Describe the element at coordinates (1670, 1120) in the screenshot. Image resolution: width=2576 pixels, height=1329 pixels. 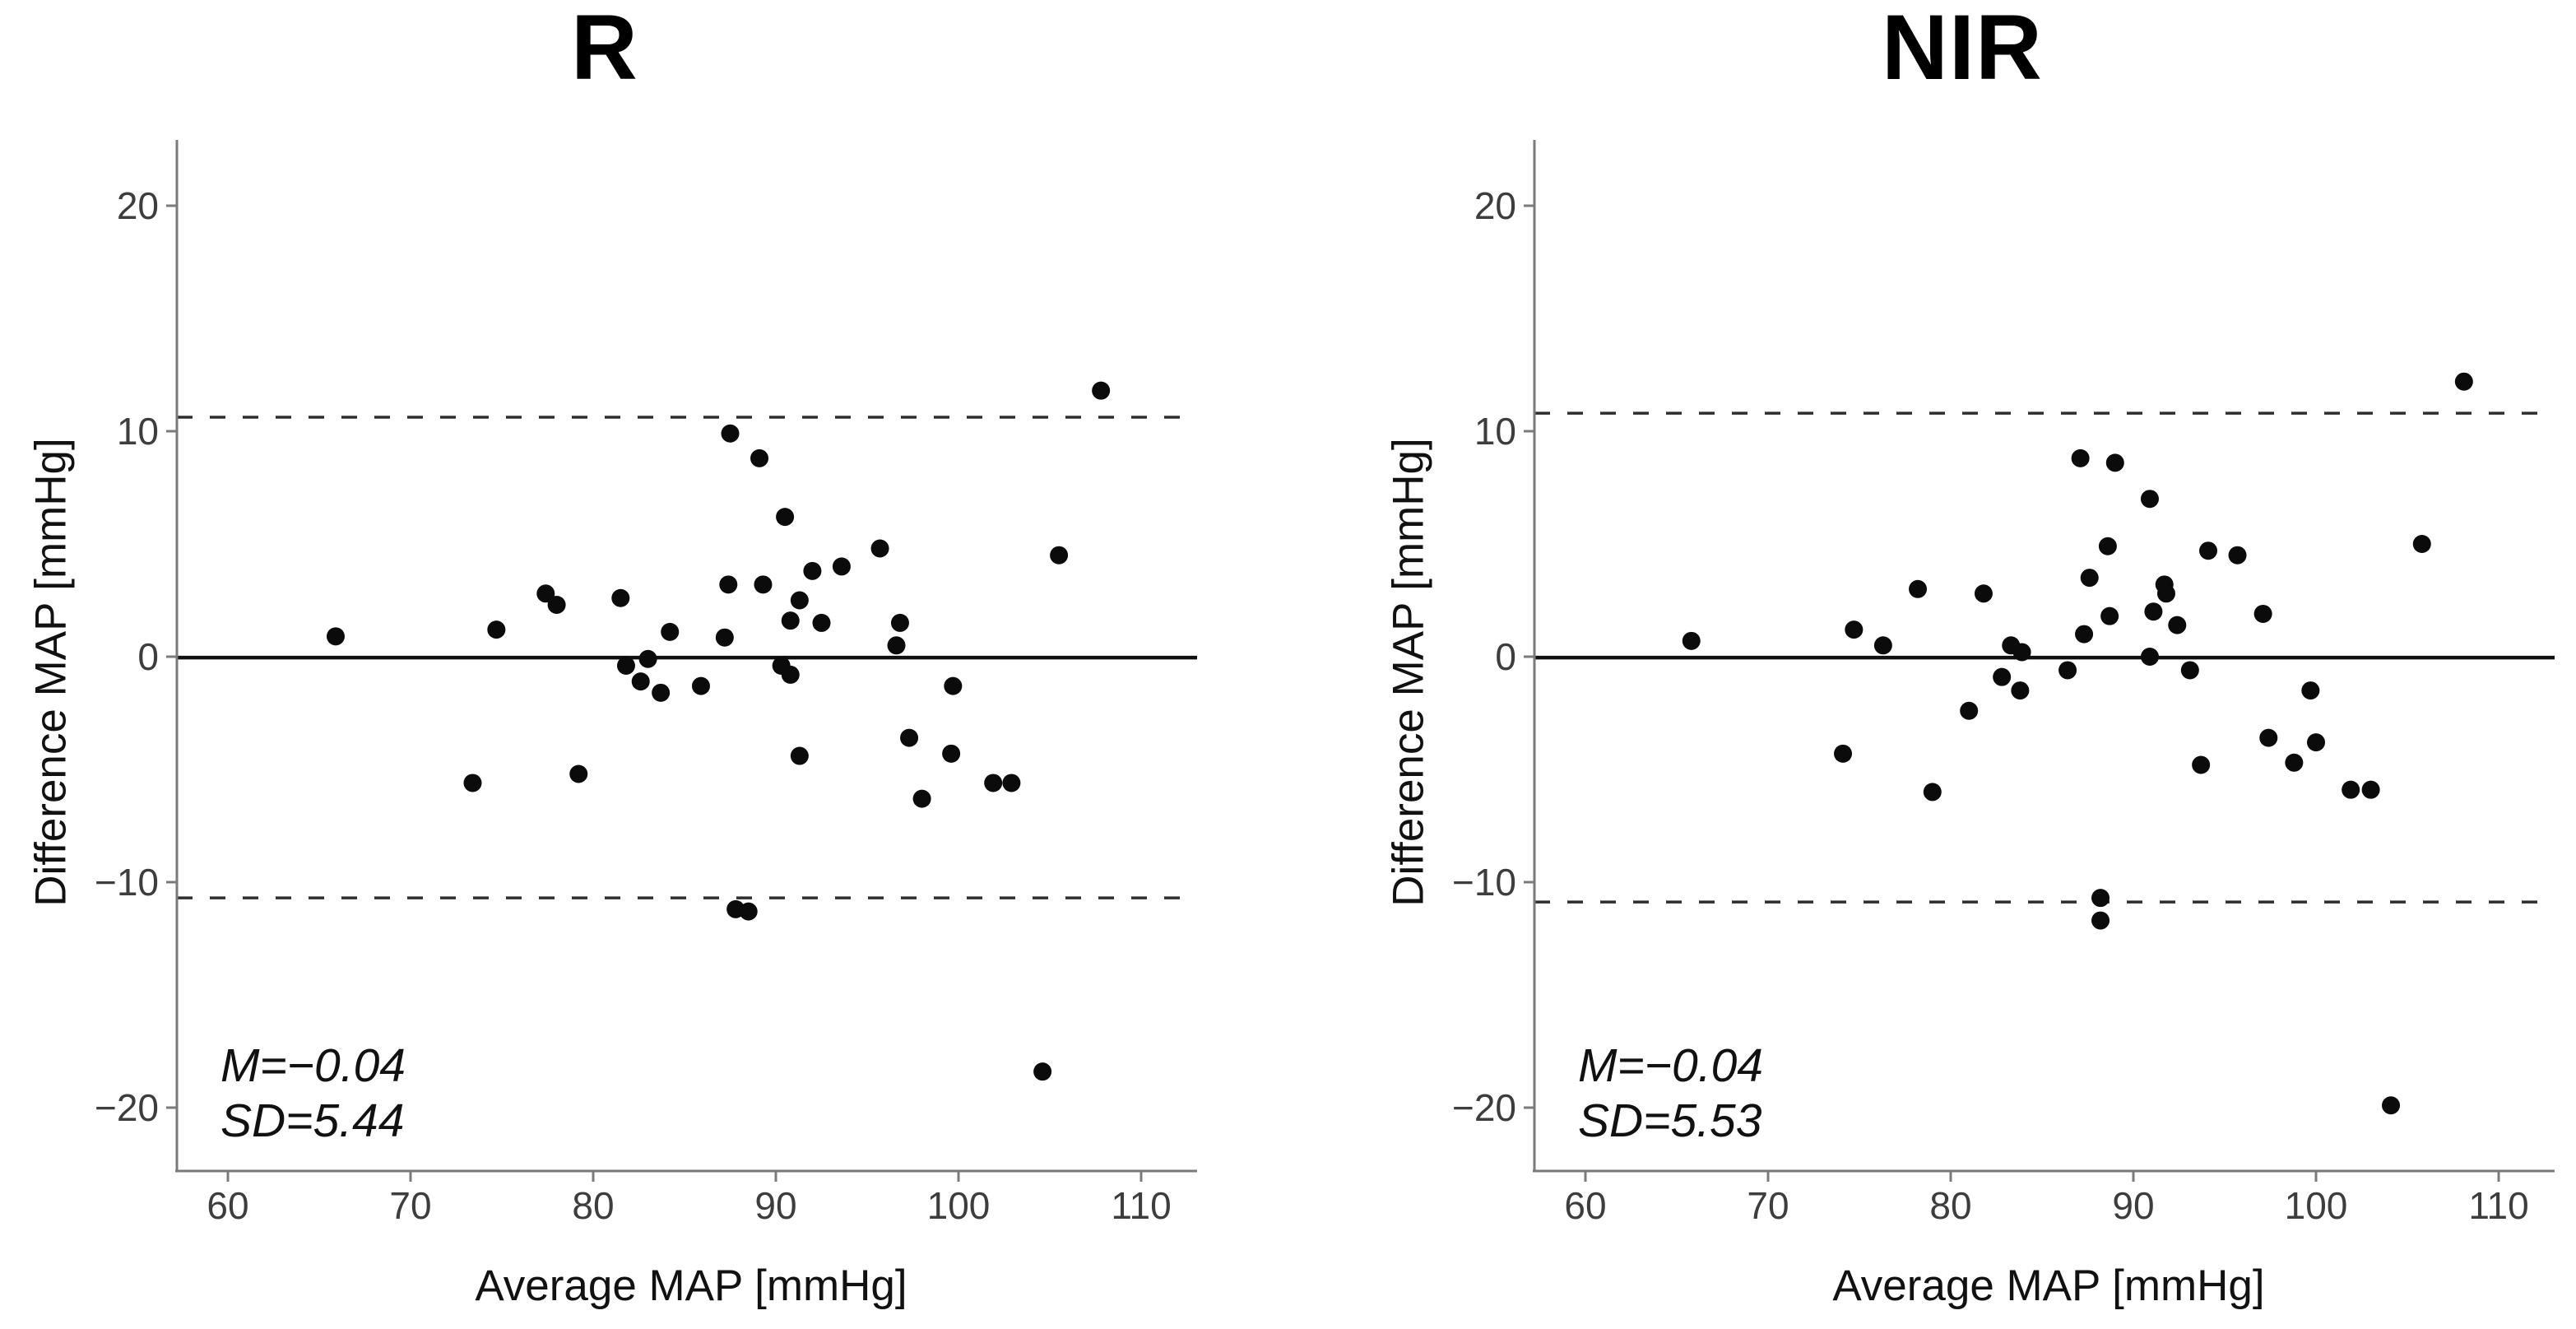
I see `sd-annotation: SD=5.53` at that location.